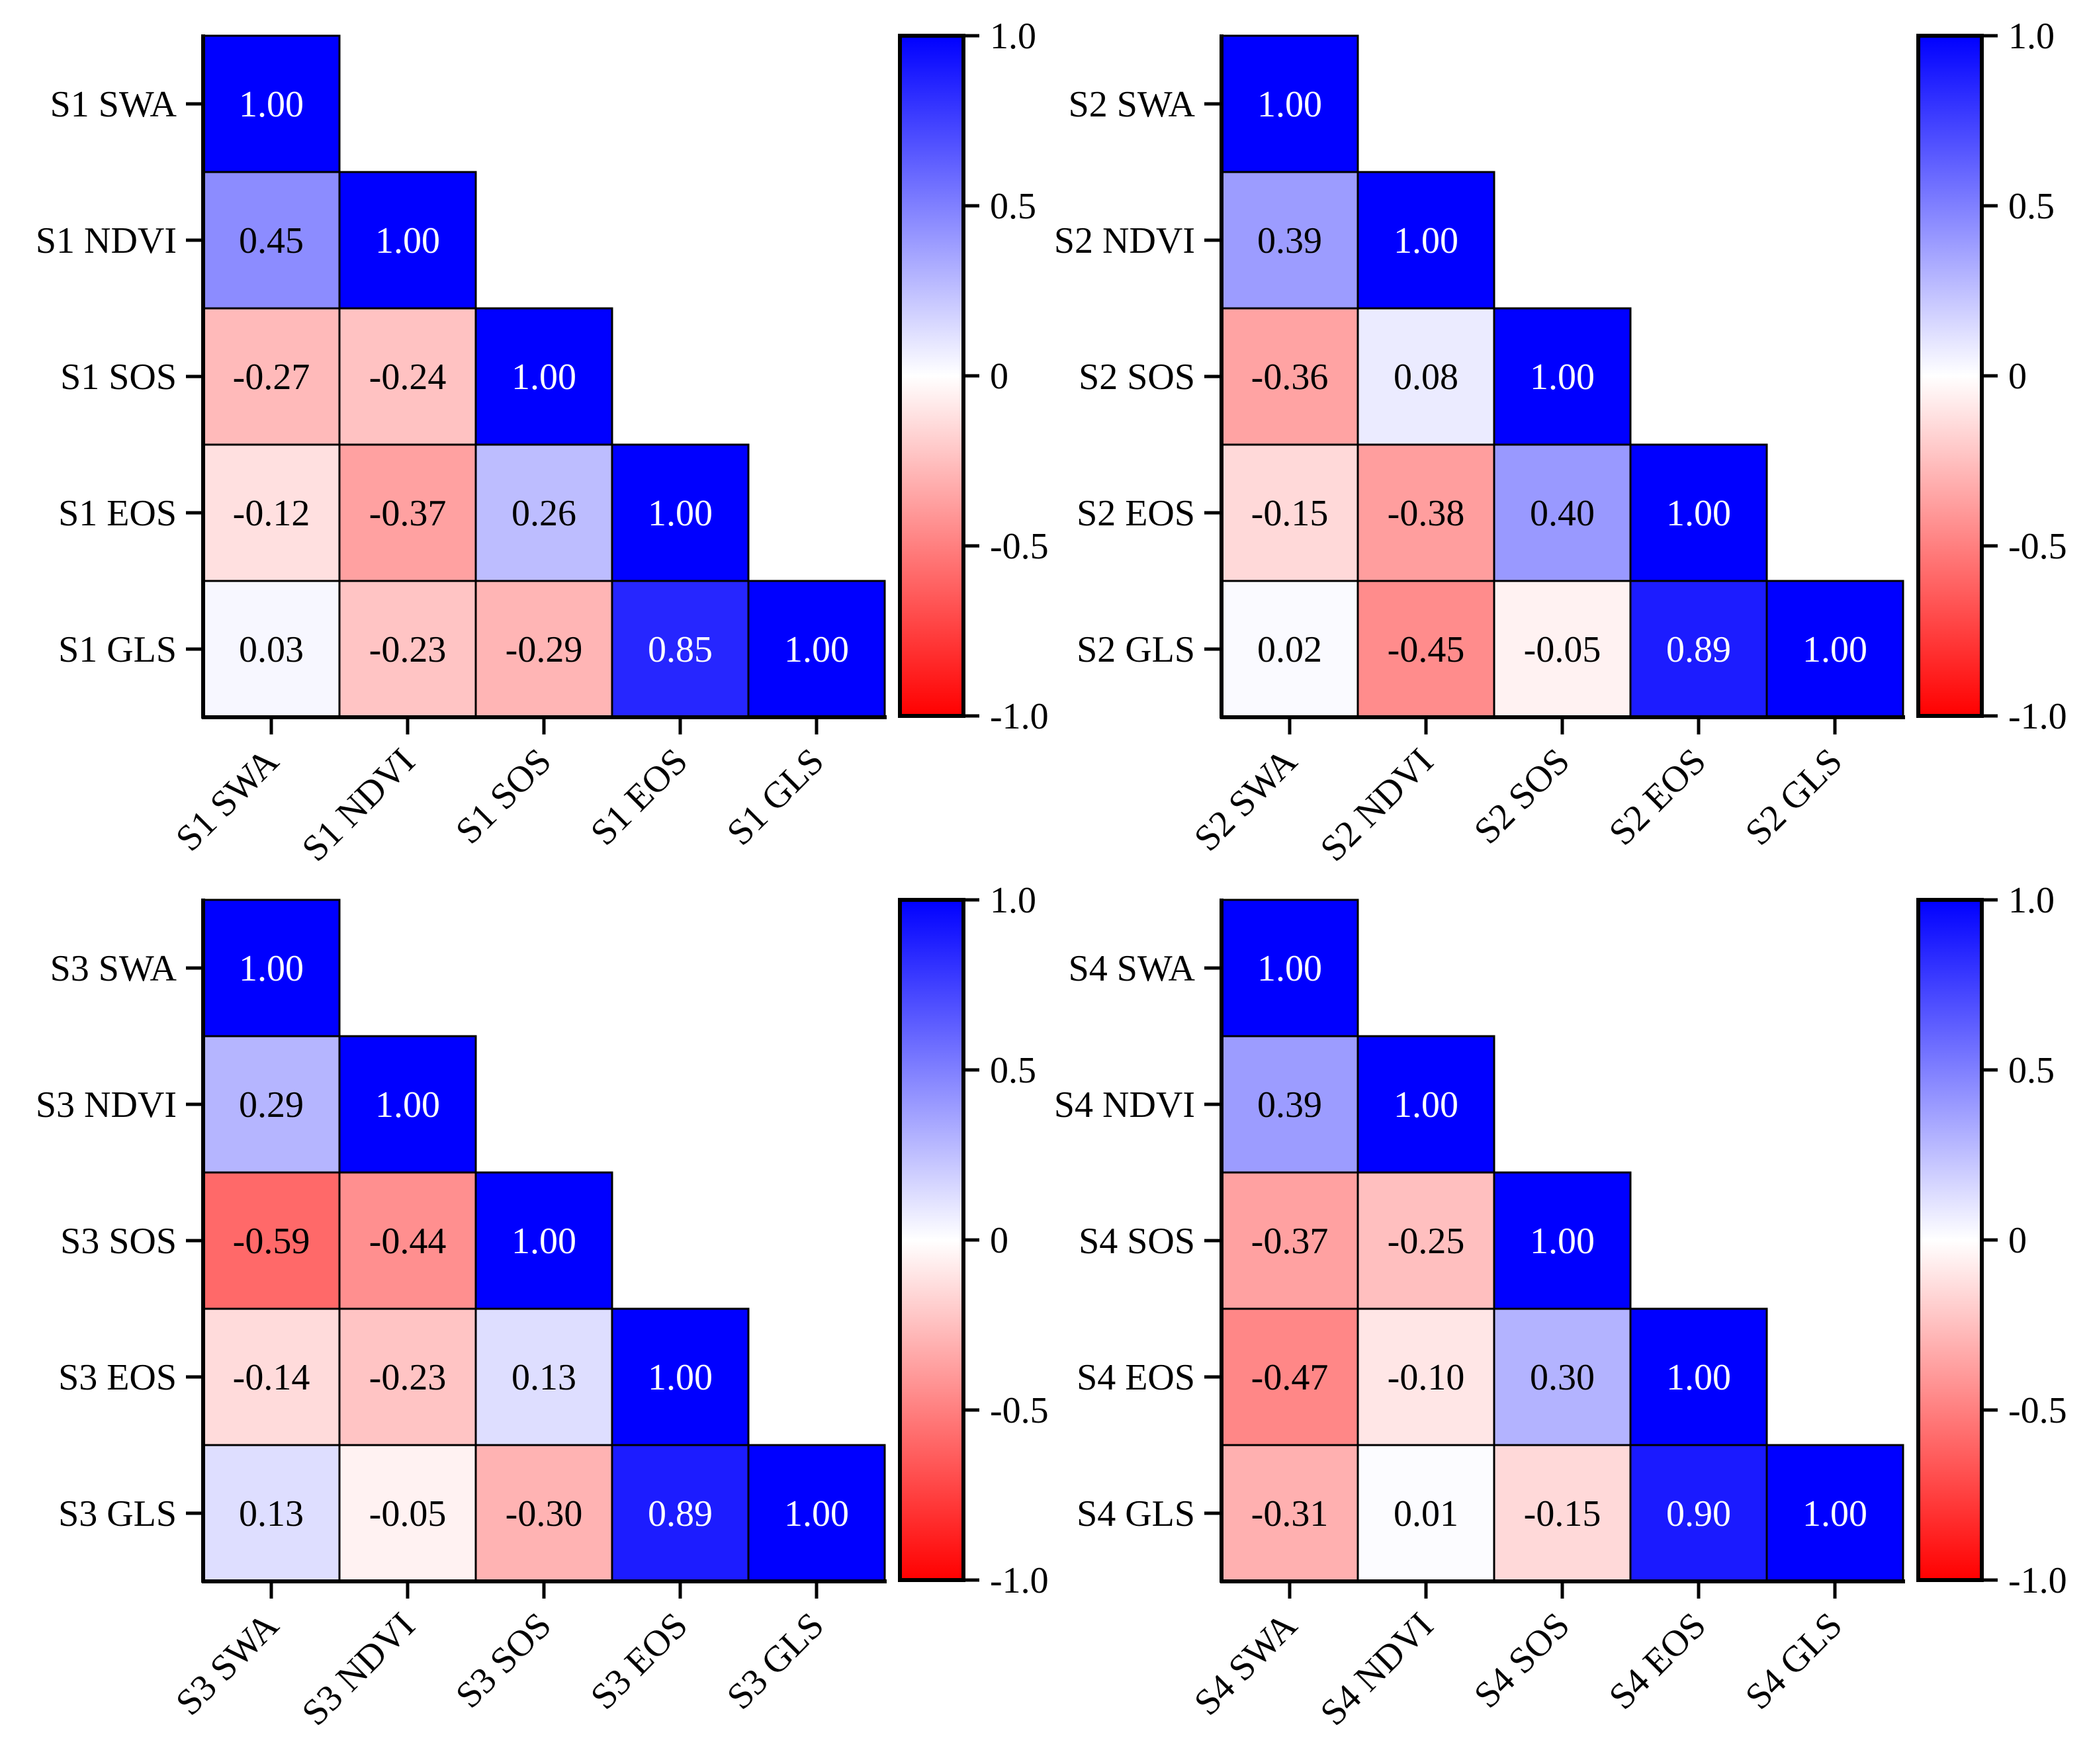  Describe the element at coordinates (117, 1513) in the screenshot. I see `y-tick-label: S3 GLS` at that location.